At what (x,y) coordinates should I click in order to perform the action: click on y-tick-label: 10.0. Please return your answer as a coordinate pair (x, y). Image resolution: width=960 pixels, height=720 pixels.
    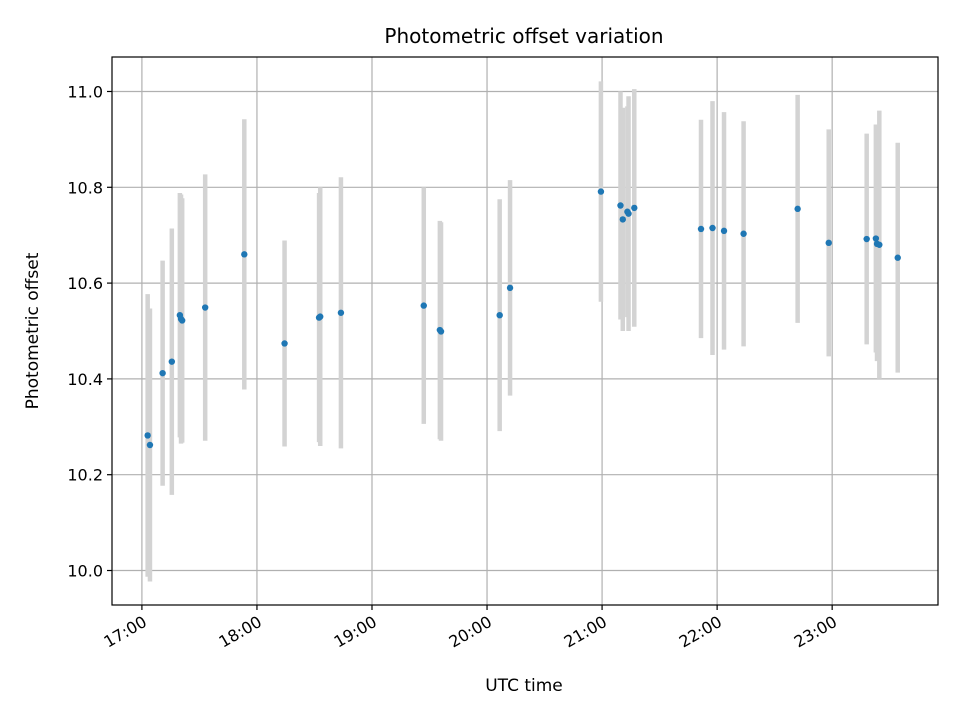
    Looking at the image, I should click on (85, 571).